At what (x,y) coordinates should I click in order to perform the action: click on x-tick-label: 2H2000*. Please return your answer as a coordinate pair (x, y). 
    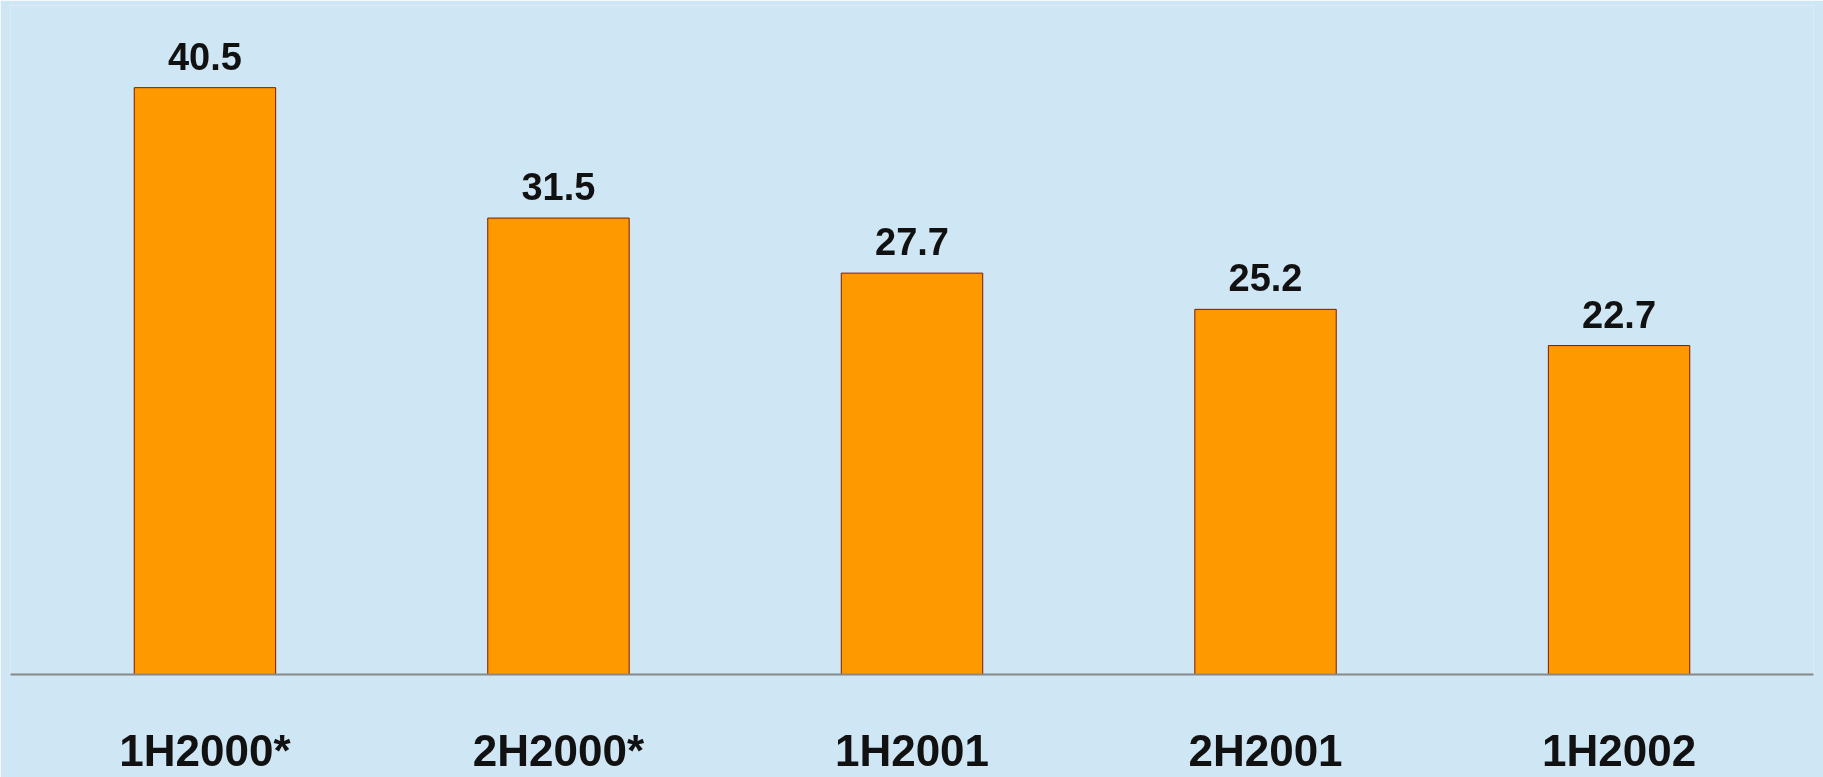
    Looking at the image, I should click on (558, 750).